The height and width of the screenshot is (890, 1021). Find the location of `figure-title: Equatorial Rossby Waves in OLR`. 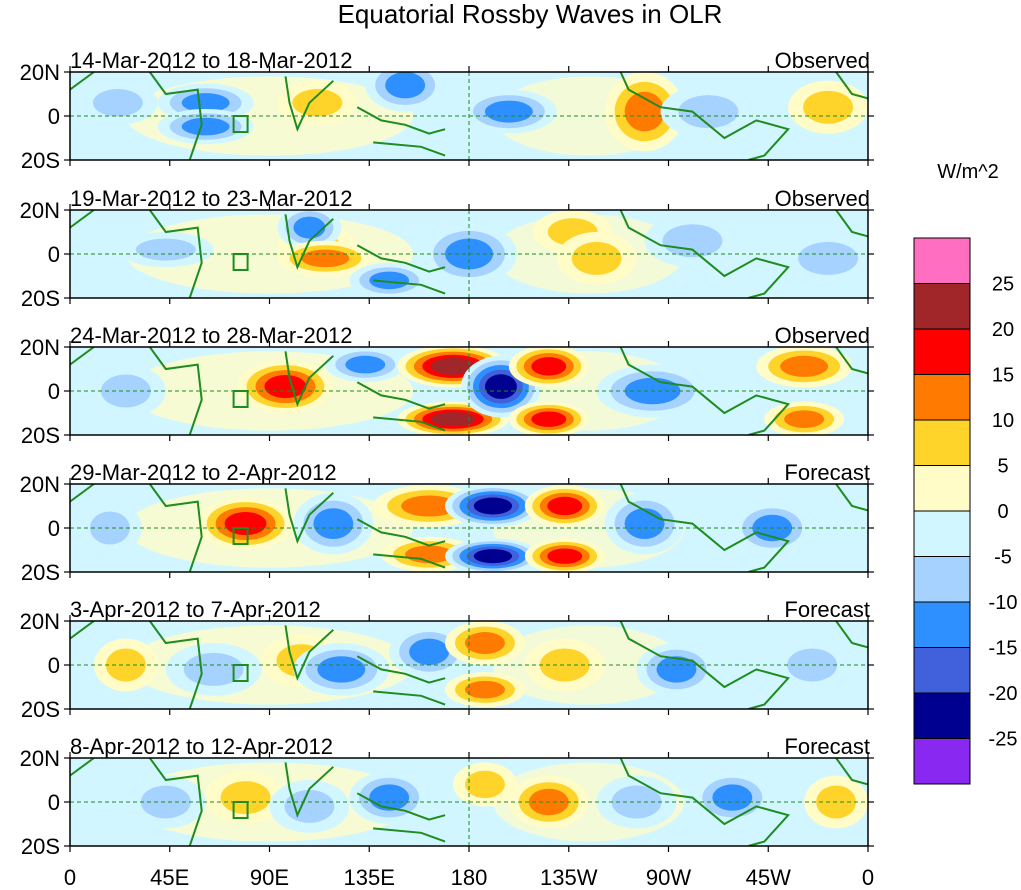

figure-title: Equatorial Rossby Waves in OLR is located at coordinates (530, 14).